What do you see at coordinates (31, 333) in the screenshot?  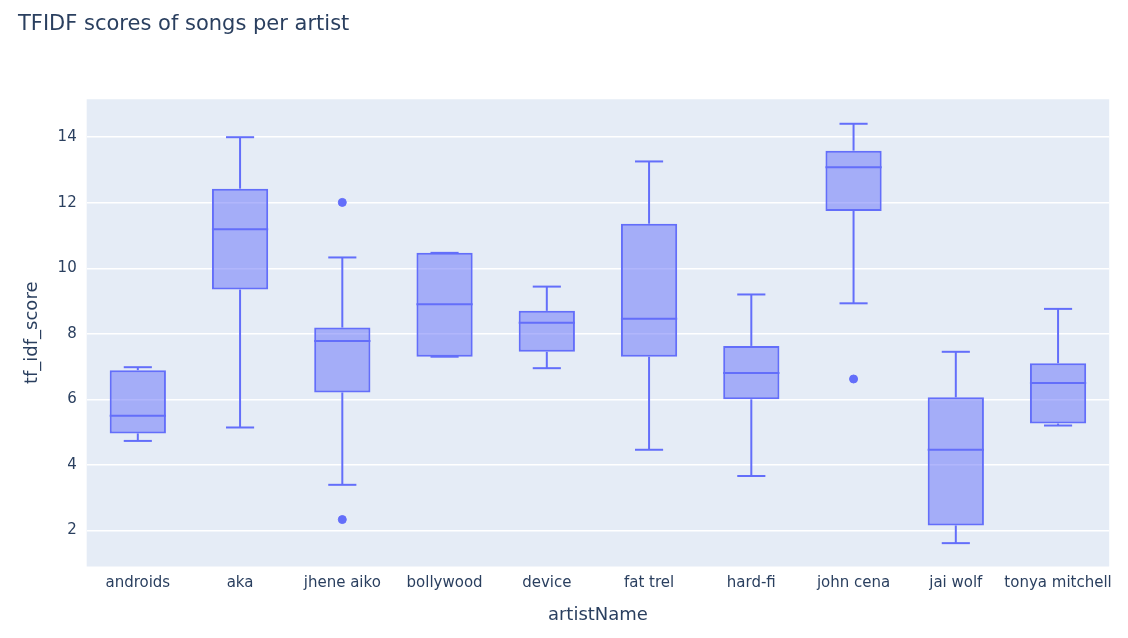 I see `y-axis-title: tf_idf_score` at bounding box center [31, 333].